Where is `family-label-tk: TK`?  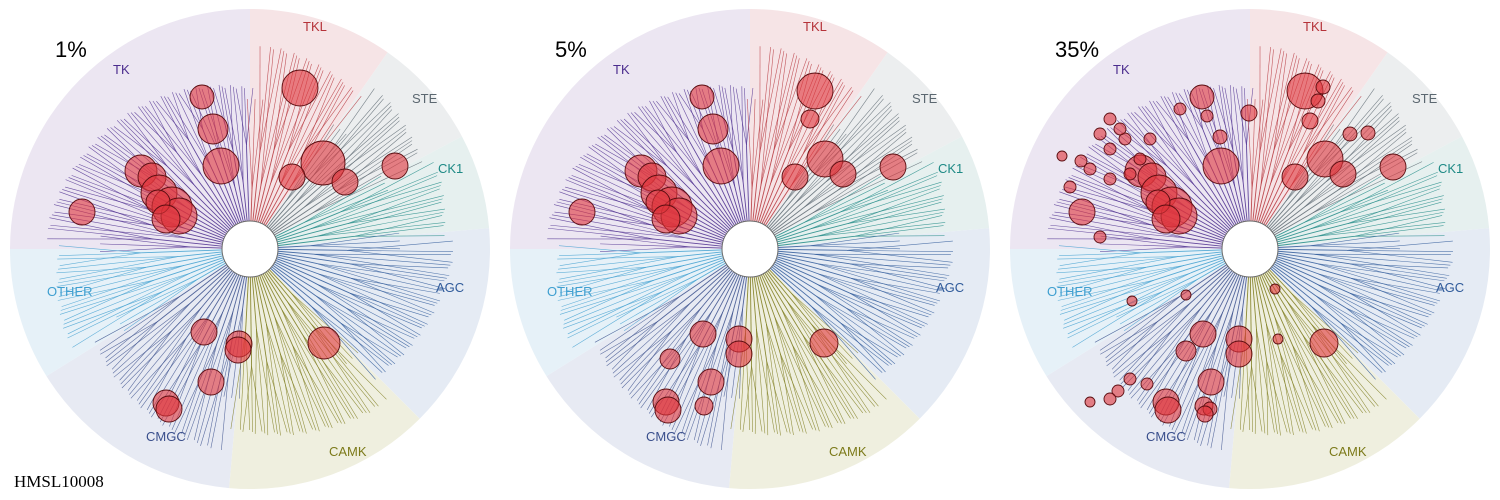 family-label-tk: TK is located at coordinates (621, 69).